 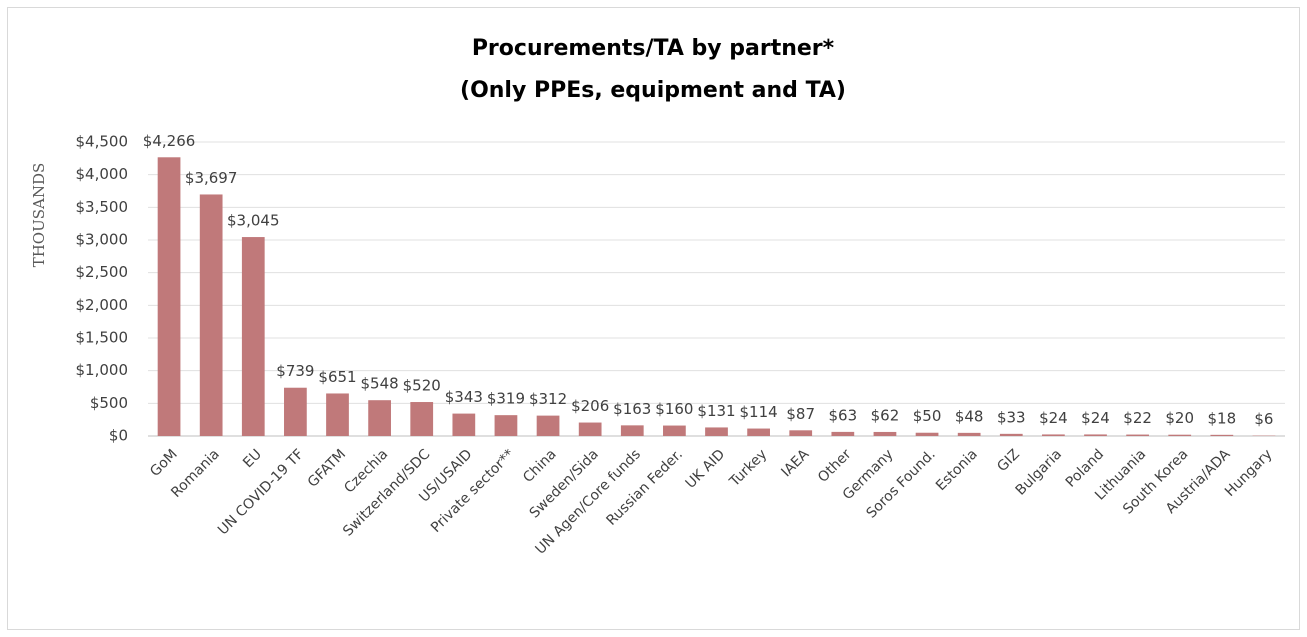 What do you see at coordinates (674, 409) in the screenshot?
I see `value-label: $160` at bounding box center [674, 409].